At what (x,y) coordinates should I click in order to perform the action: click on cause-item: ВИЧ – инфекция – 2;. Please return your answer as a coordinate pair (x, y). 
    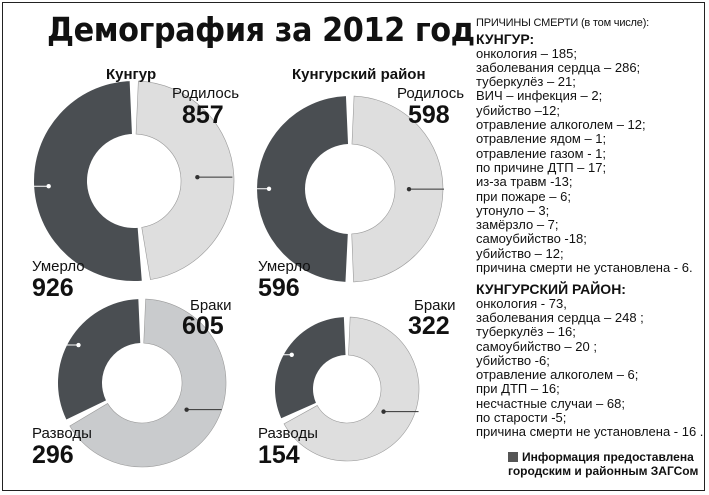
    Looking at the image, I should click on (539, 96).